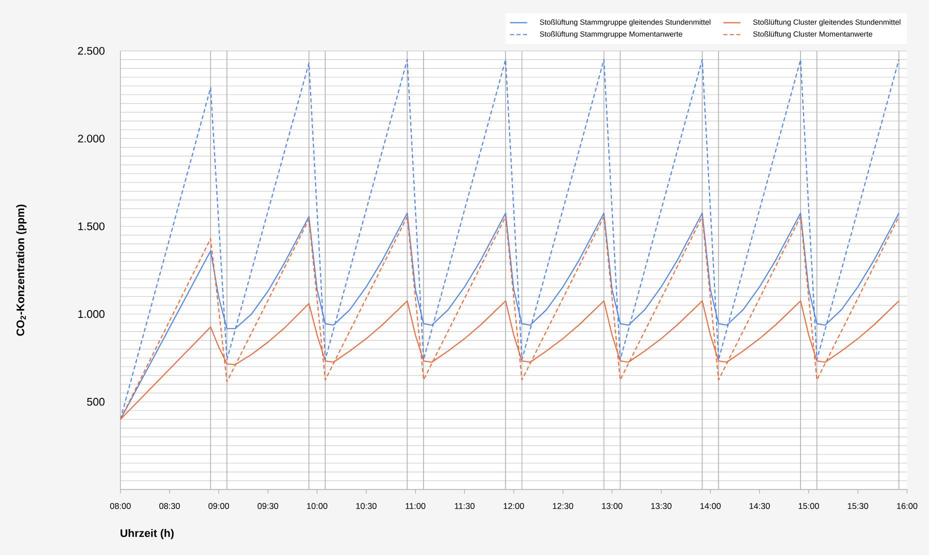 This screenshot has width=929, height=555. Describe the element at coordinates (710, 505) in the screenshot. I see `x-tick-label: 14:00` at that location.